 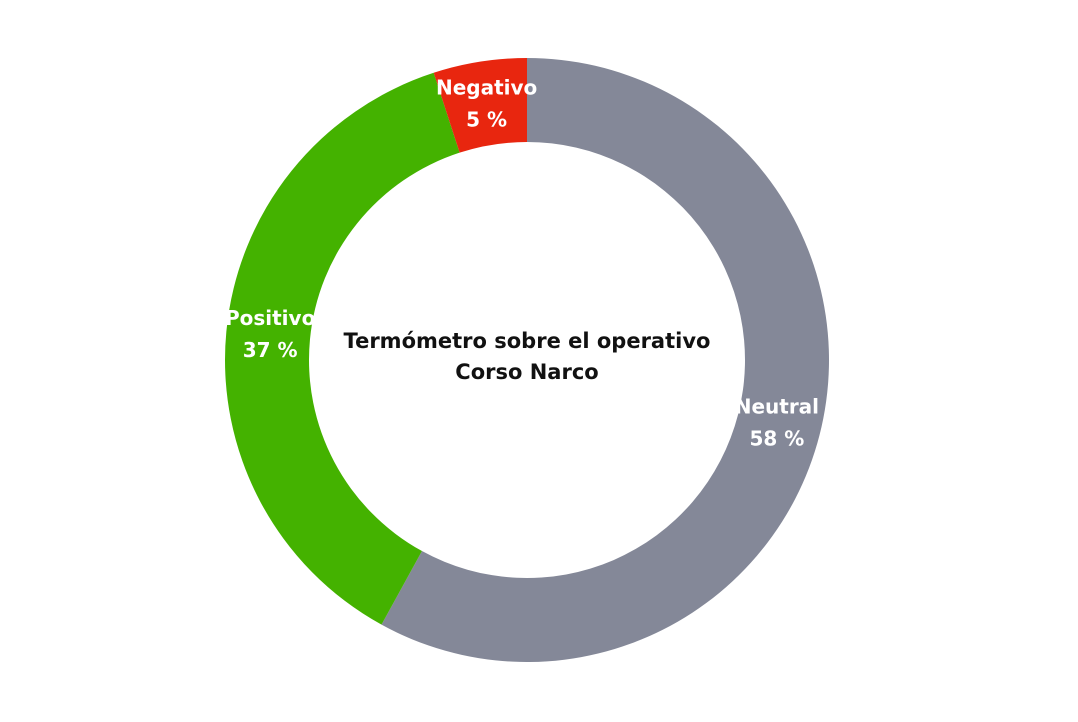 What do you see at coordinates (777, 407) in the screenshot?
I see `slice-category-label: Neutral` at bounding box center [777, 407].